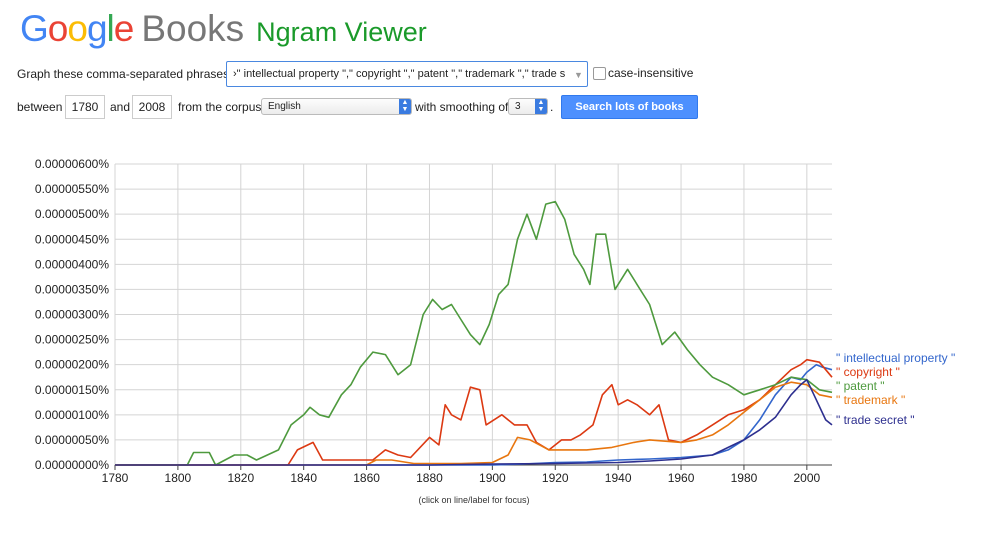 The height and width of the screenshot is (539, 1000). I want to click on x-tick-label: 1800, so click(178, 478).